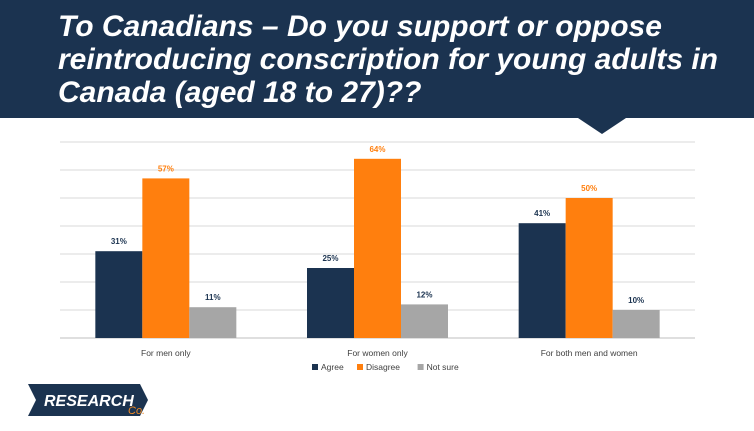  What do you see at coordinates (330, 258) in the screenshot?
I see `data-label: 25%` at bounding box center [330, 258].